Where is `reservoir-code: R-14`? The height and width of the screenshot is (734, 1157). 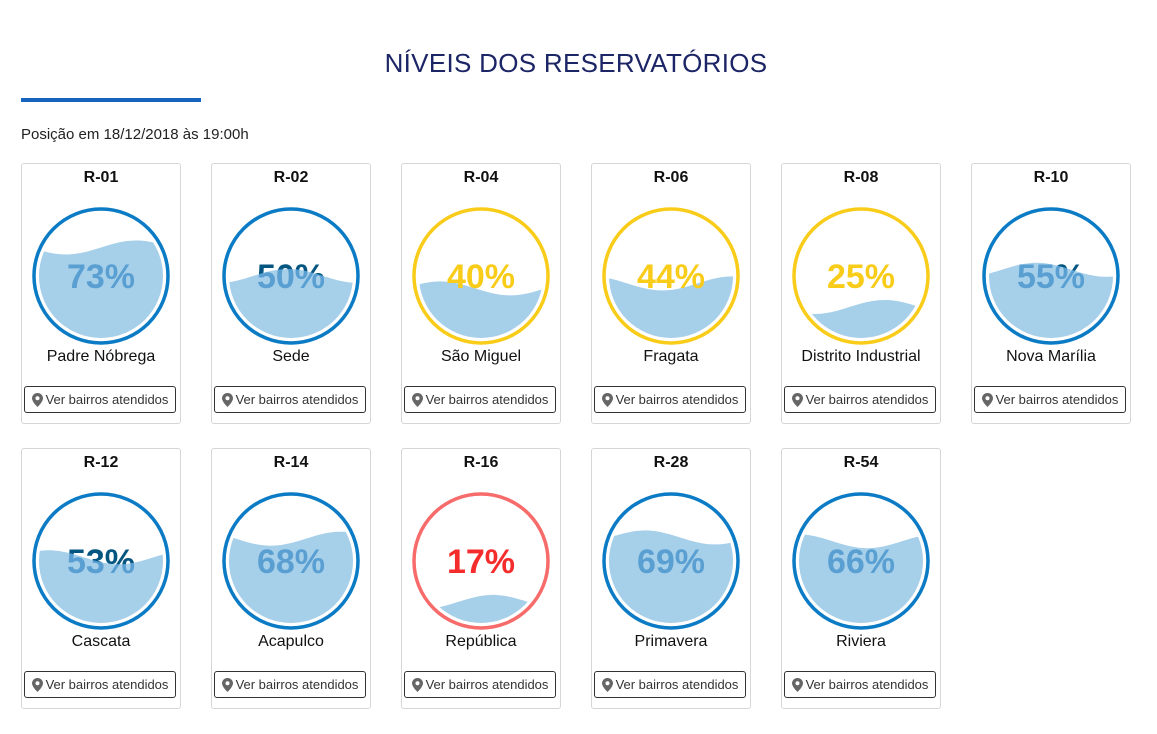 reservoir-code: R-14 is located at coordinates (291, 462).